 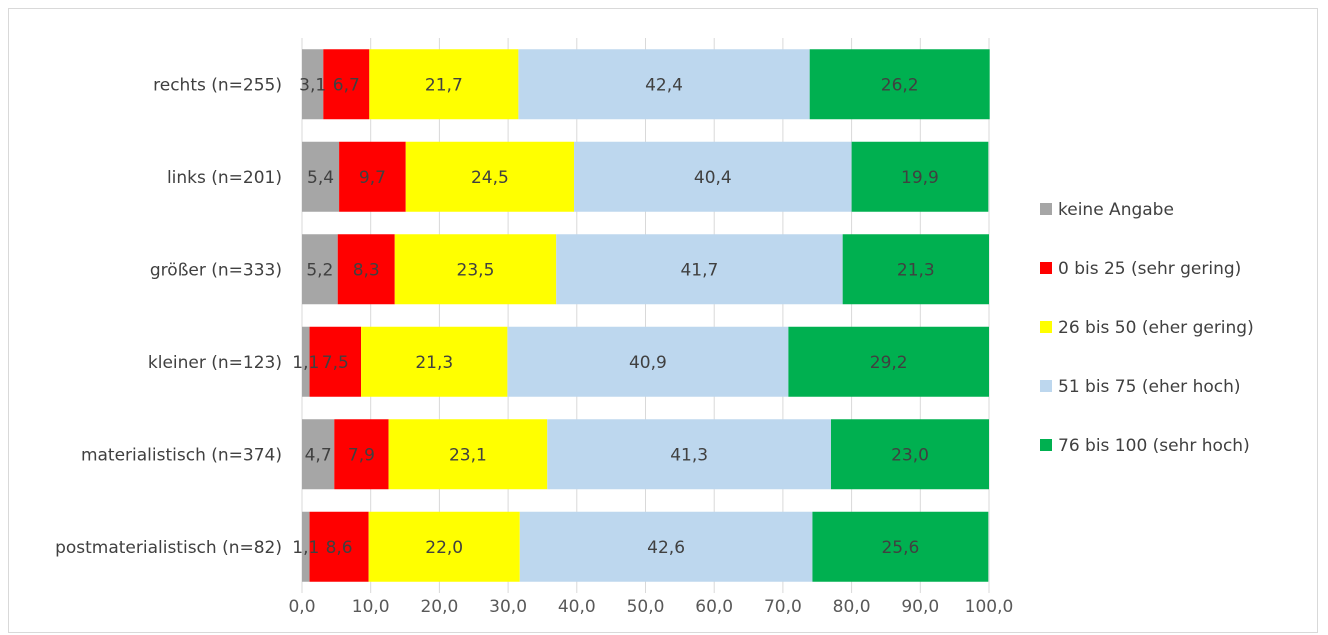 I want to click on data-label: 7,9, so click(x=361, y=455).